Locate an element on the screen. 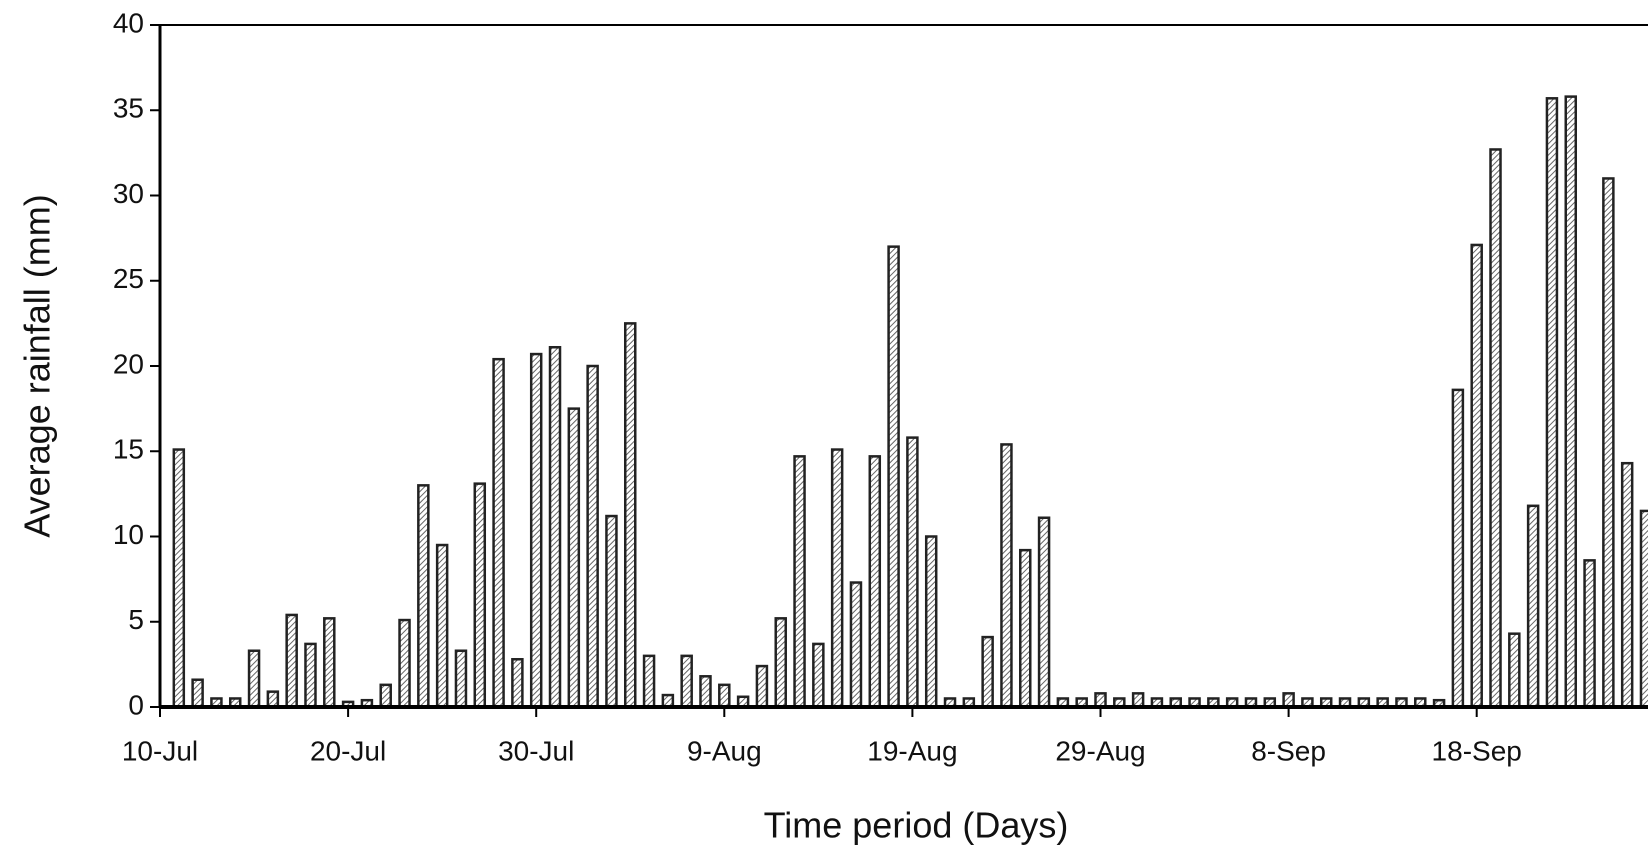 Image resolution: width=1648 pixels, height=852 pixels. x-tick-label: 29-Aug is located at coordinates (1100, 750).